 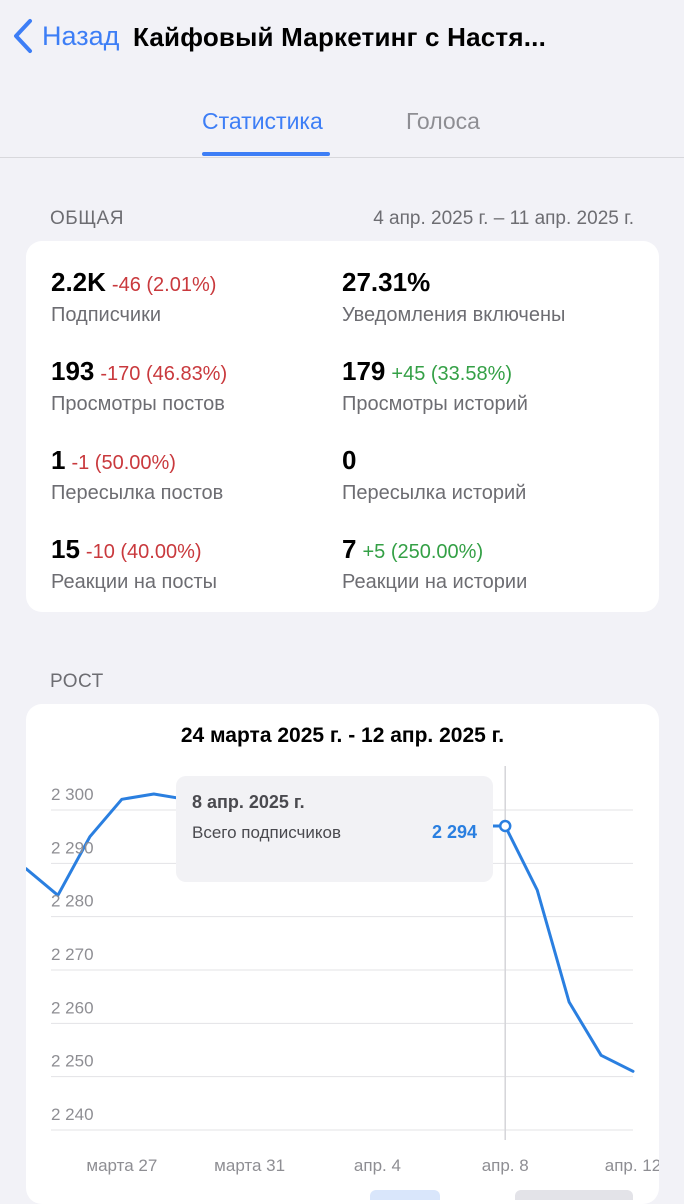 I want to click on stat-post-views: 193 -170 (46.83%) Просмотры постов, so click(x=139, y=386).